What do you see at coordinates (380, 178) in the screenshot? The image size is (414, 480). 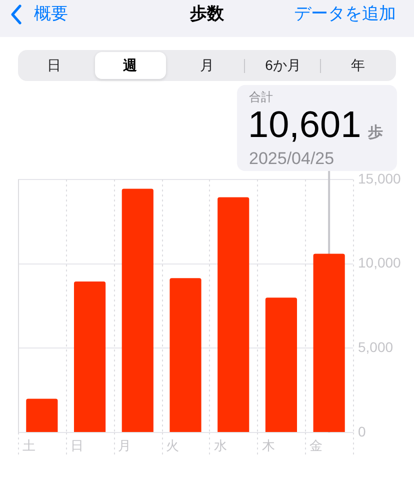 I see `y-tick-label: 15,000` at bounding box center [380, 178].